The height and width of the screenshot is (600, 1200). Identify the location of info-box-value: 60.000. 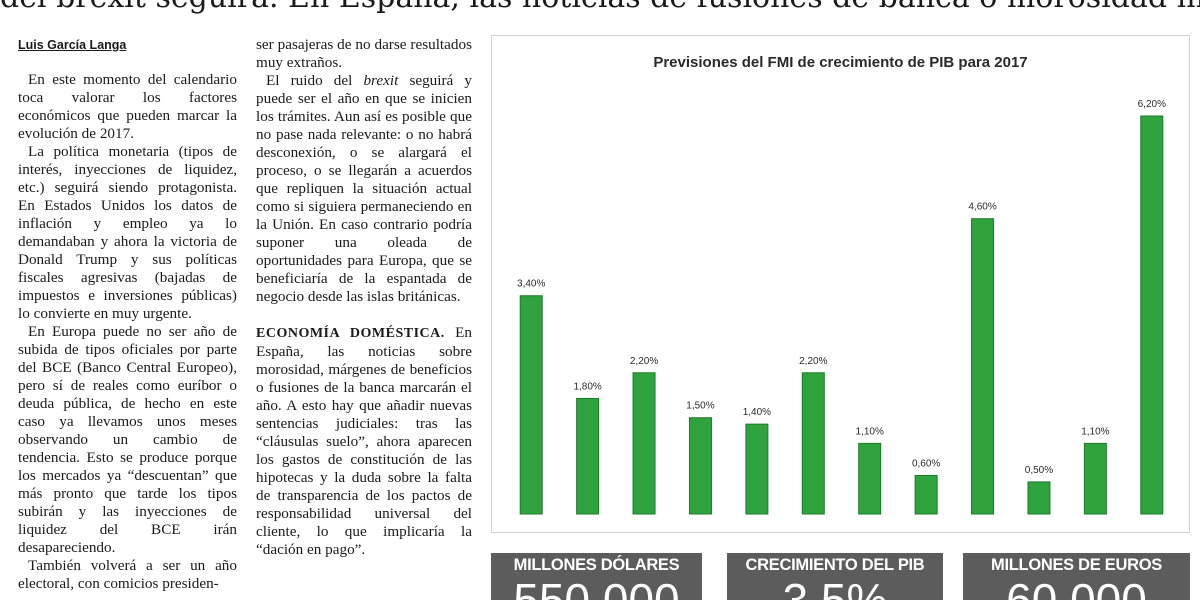
(1076, 587).